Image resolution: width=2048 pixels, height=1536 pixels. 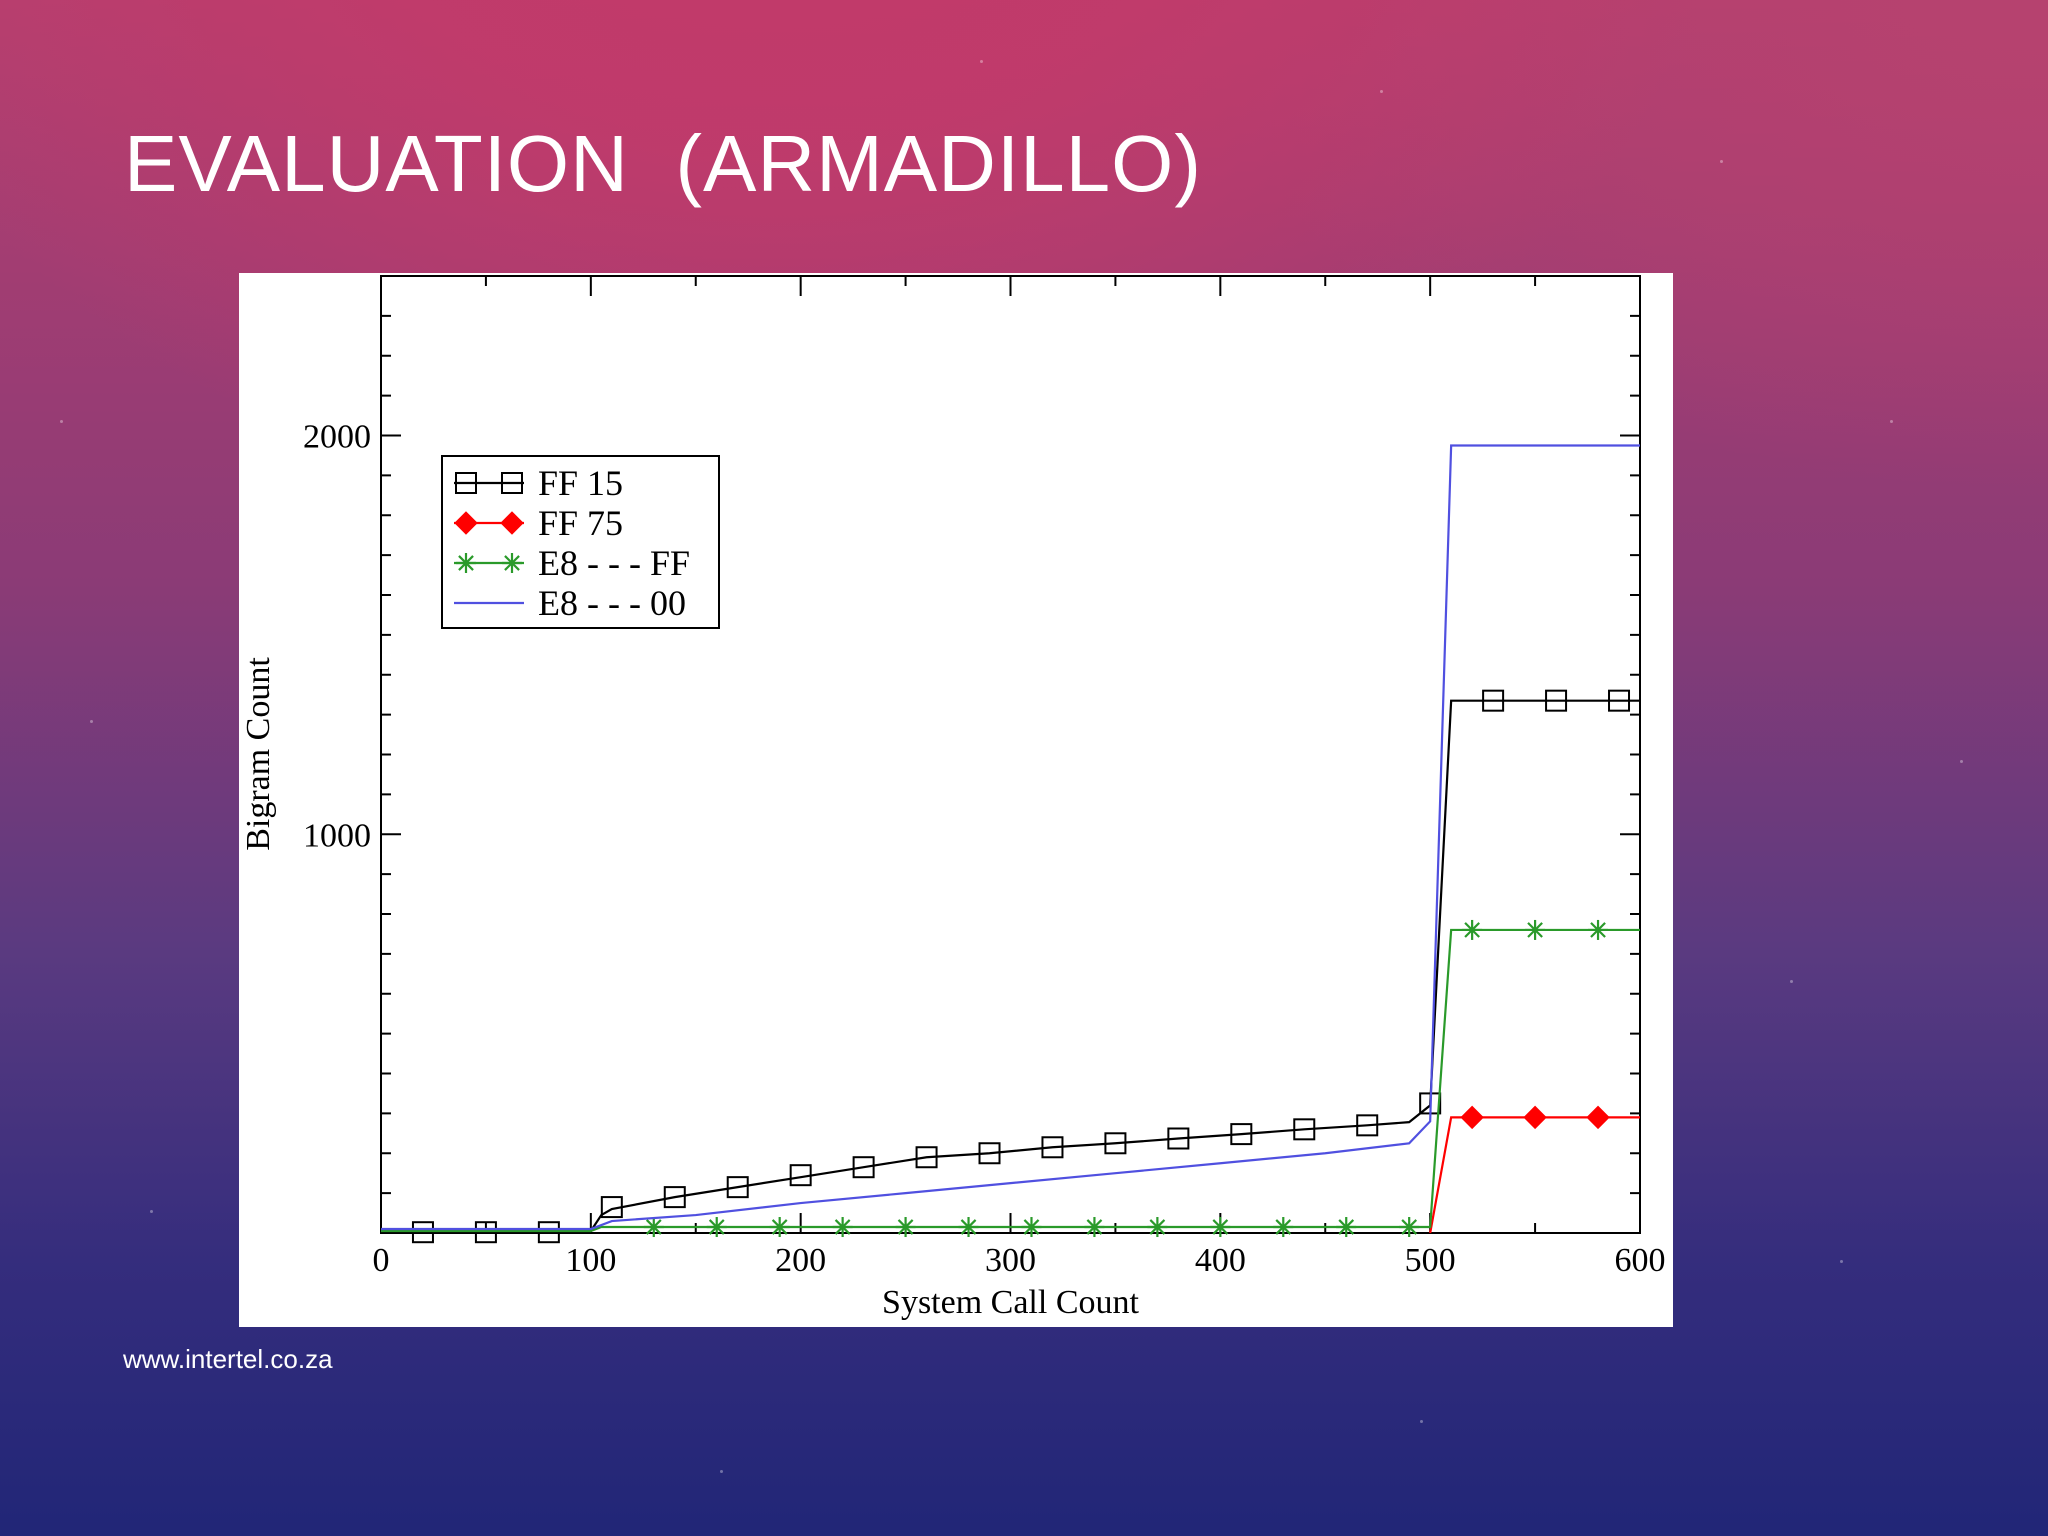 What do you see at coordinates (337, 835) in the screenshot?
I see `y-tick-label: 1000` at bounding box center [337, 835].